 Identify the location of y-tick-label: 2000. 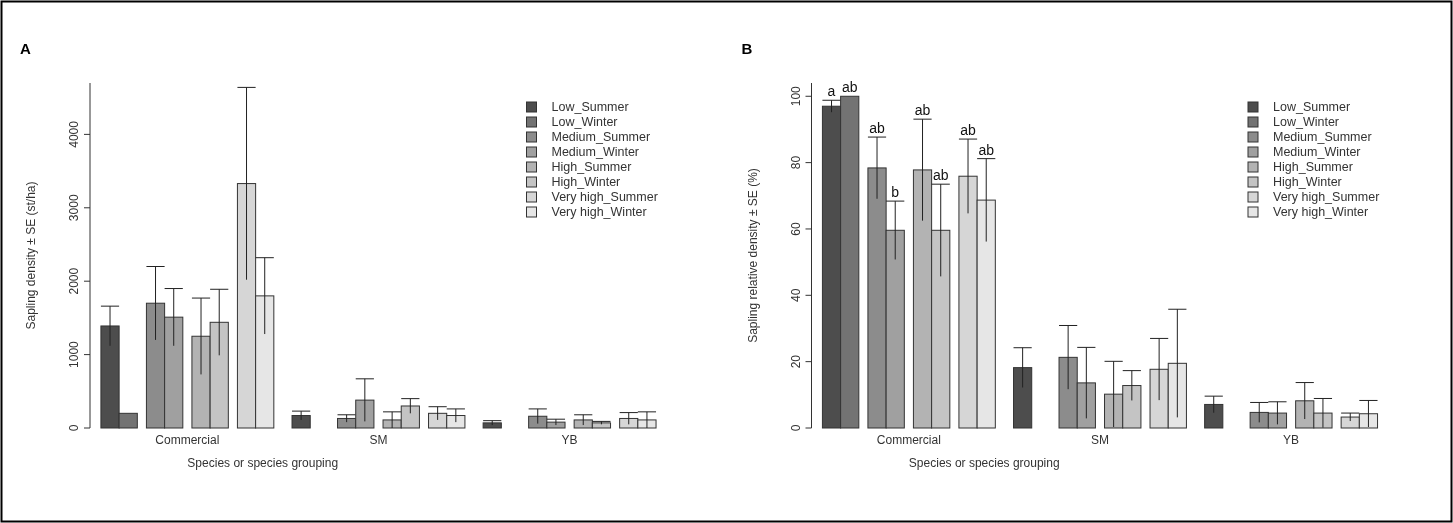
(74, 281).